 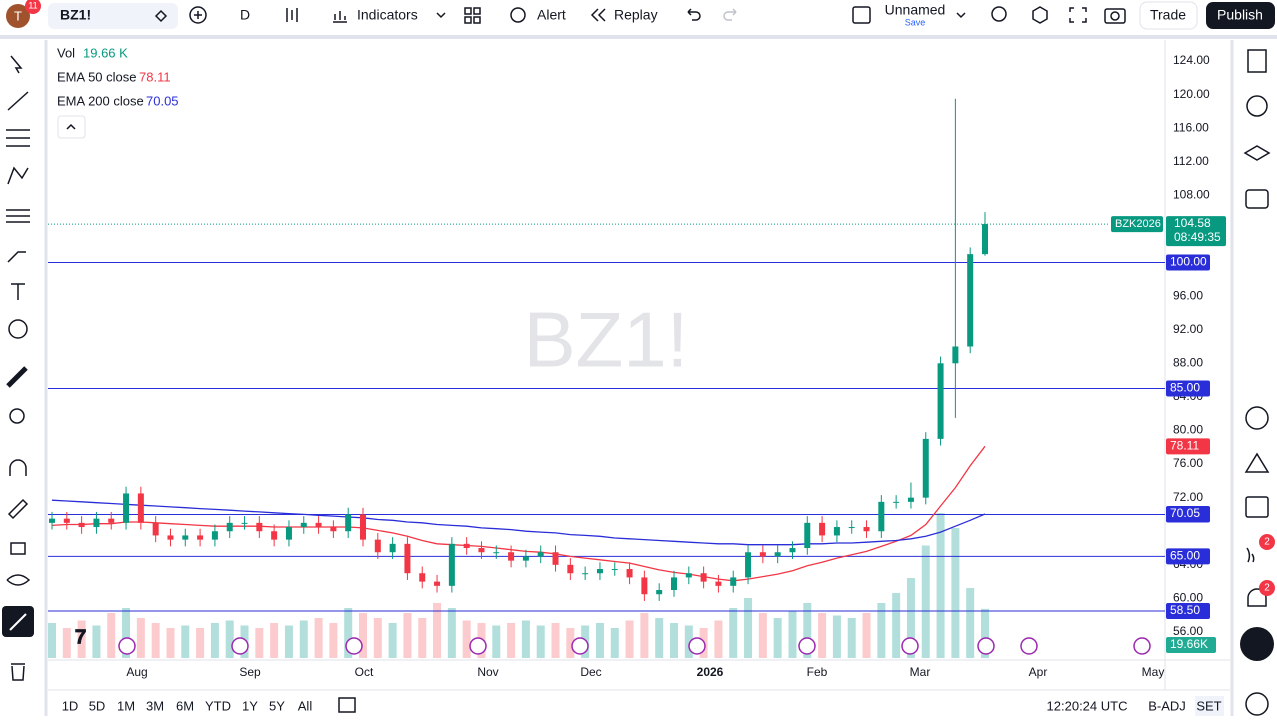 I want to click on apps-button, so click(x=1257, y=644).